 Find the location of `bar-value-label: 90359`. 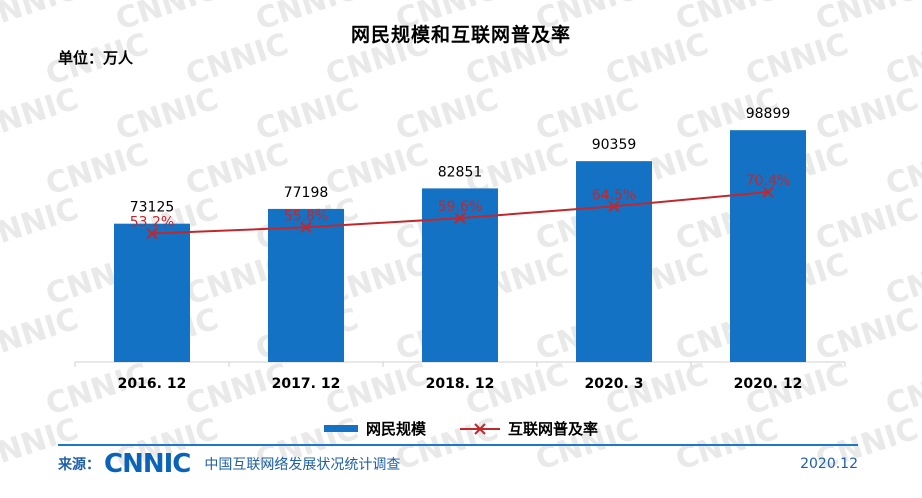

bar-value-label: 90359 is located at coordinates (614, 145).